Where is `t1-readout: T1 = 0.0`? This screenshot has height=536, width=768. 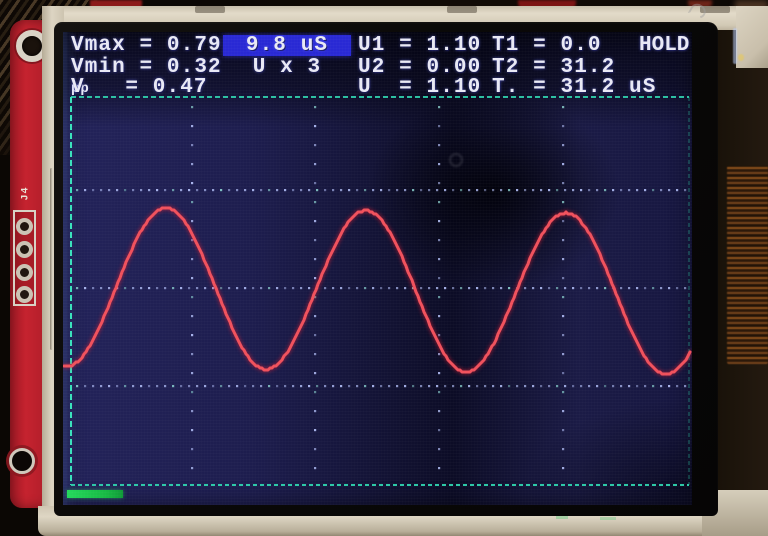 t1-readout: T1 = 0.0 is located at coordinates (547, 45).